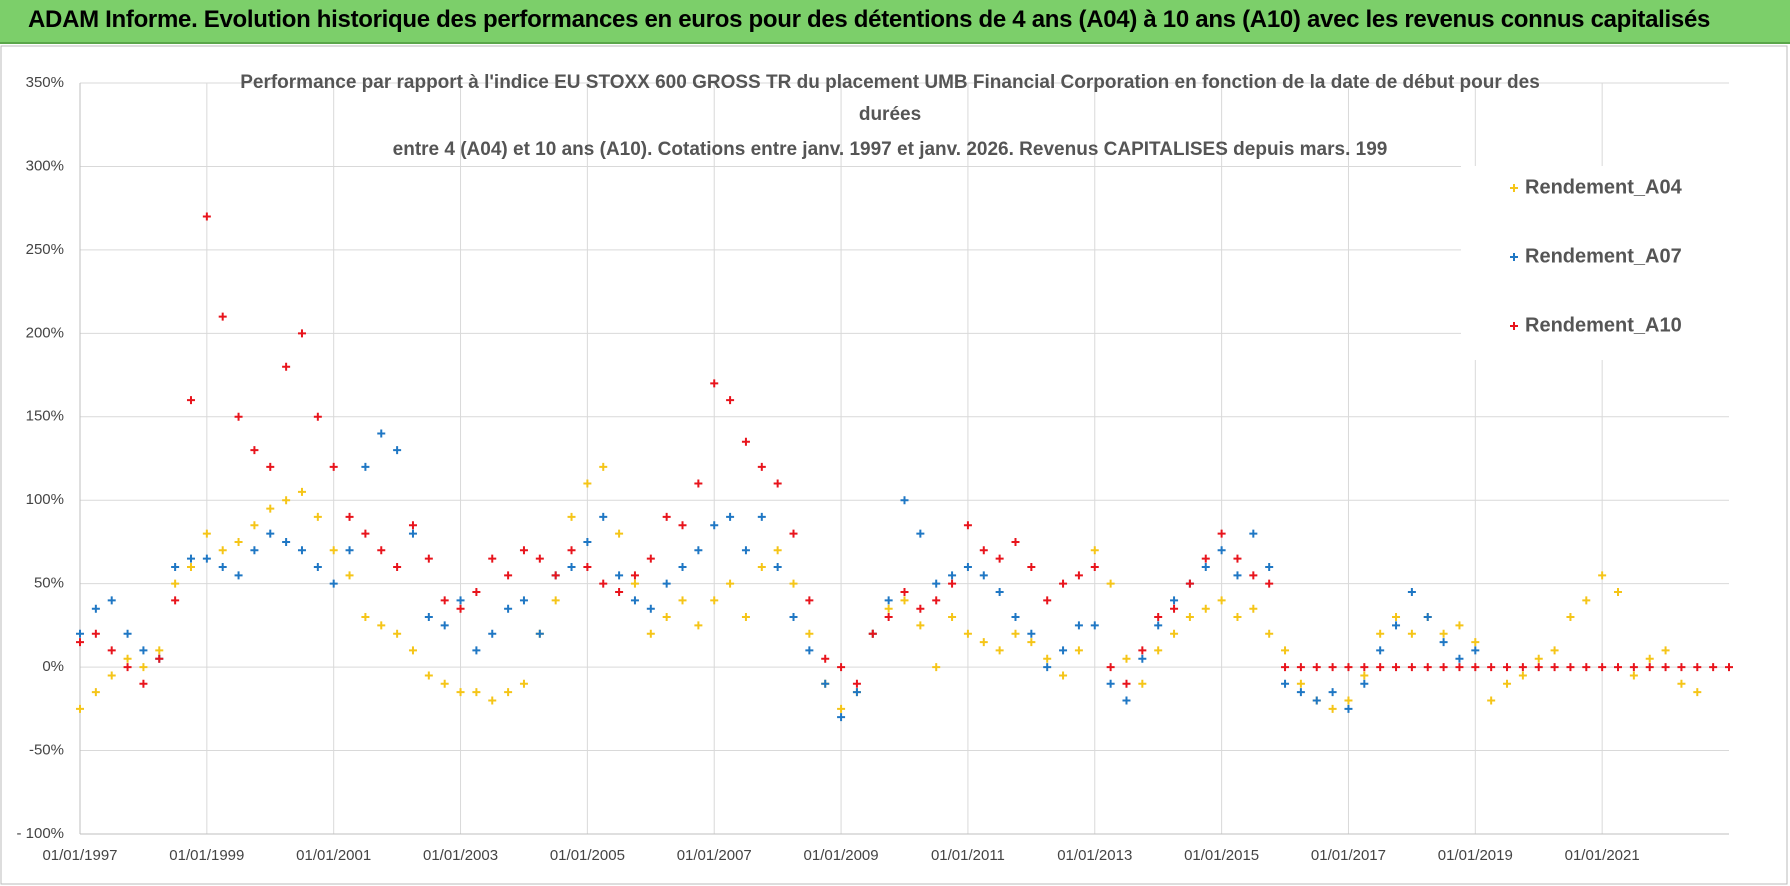  Describe the element at coordinates (53, 666) in the screenshot. I see `y-tick-label: 0%` at that location.